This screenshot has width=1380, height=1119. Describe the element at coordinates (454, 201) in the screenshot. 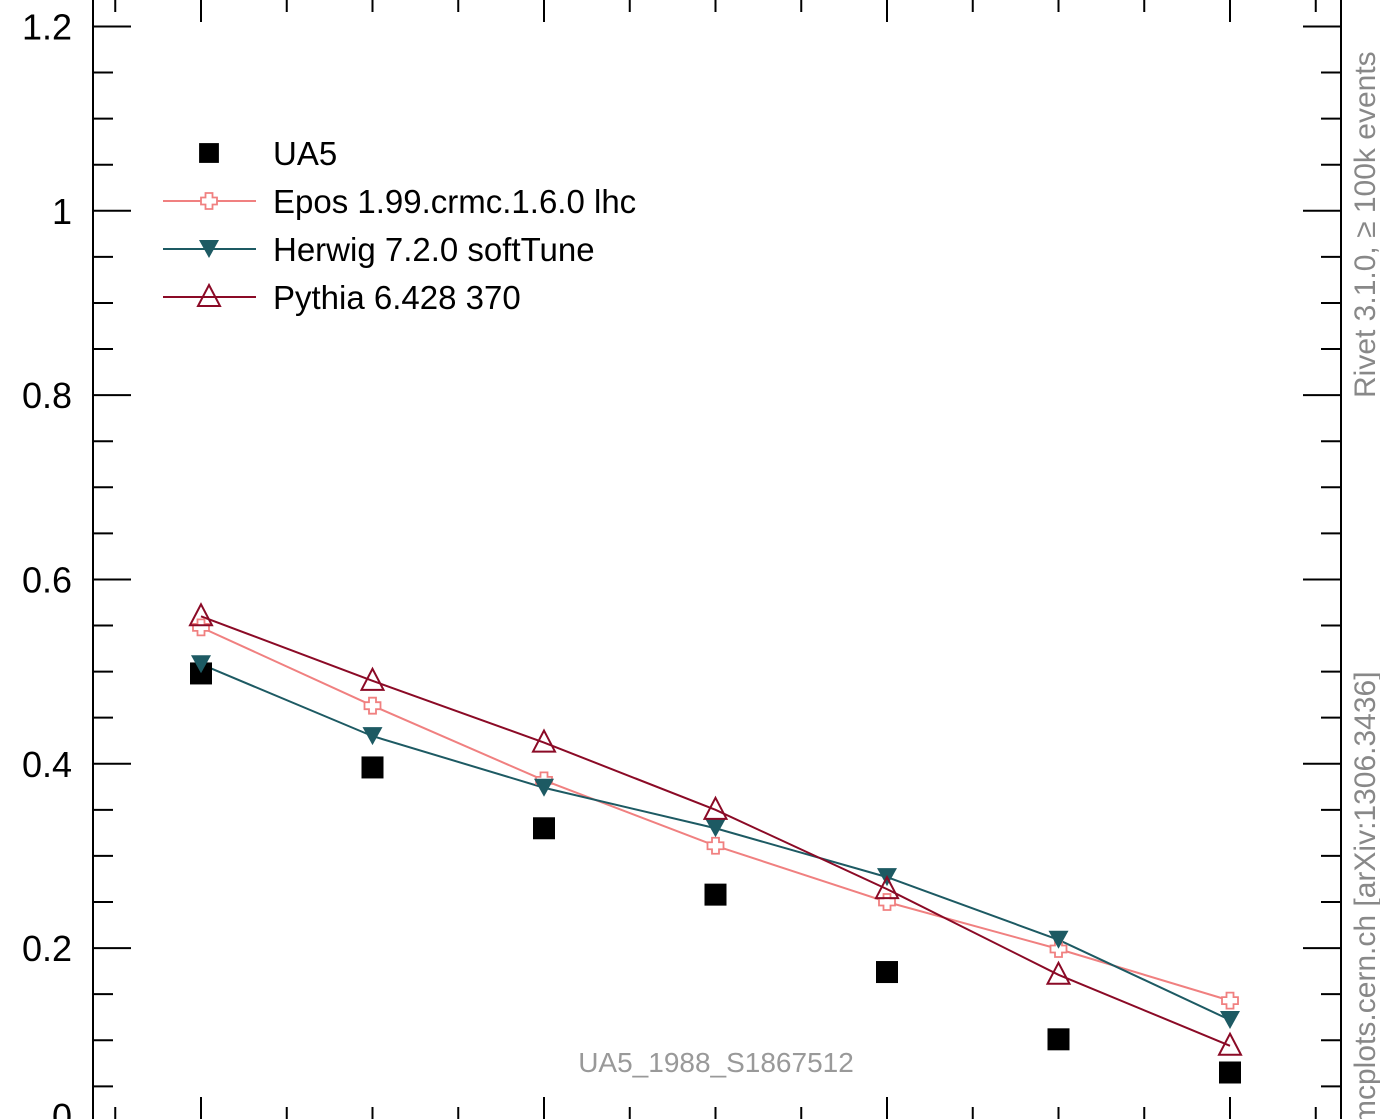

I see `legend-label-epos-1-99-crmc-1-6-0-lhc: Epos 1.99.crmc.1.6.0 lhc` at that location.